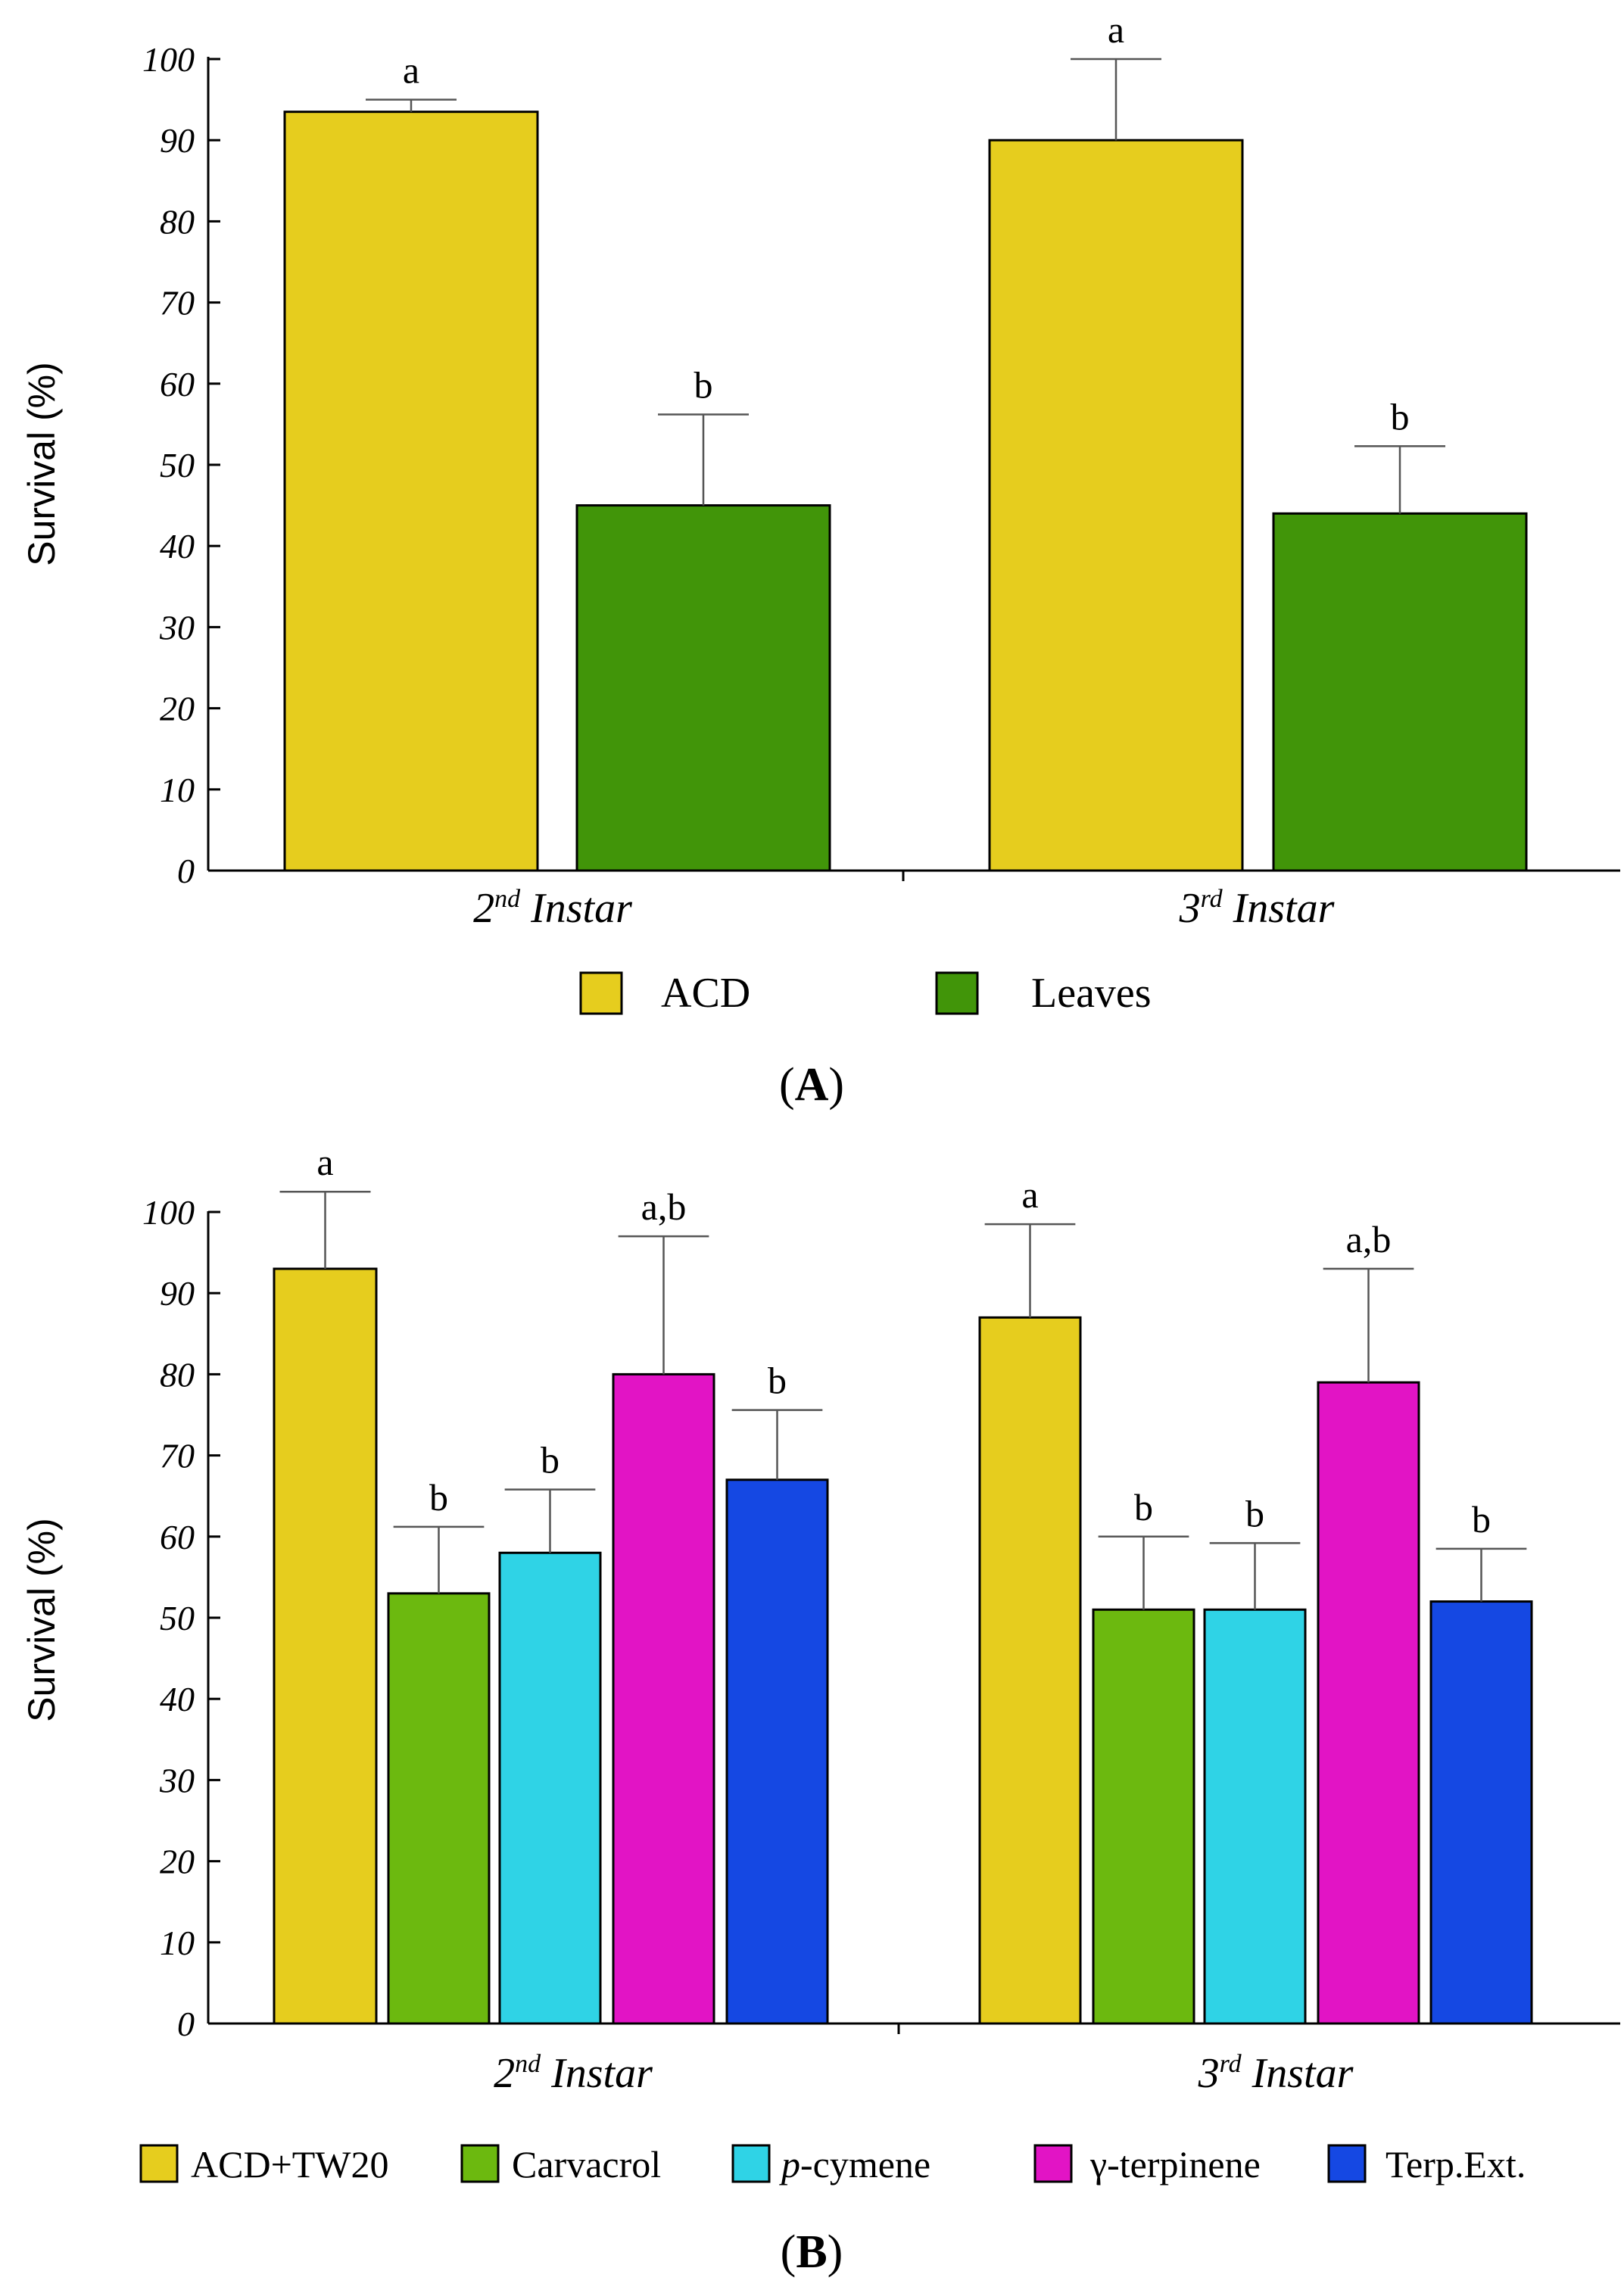 The width and height of the screenshot is (1624, 2293). Describe the element at coordinates (812, 2252) in the screenshot. I see `panel-label: (B)` at that location.